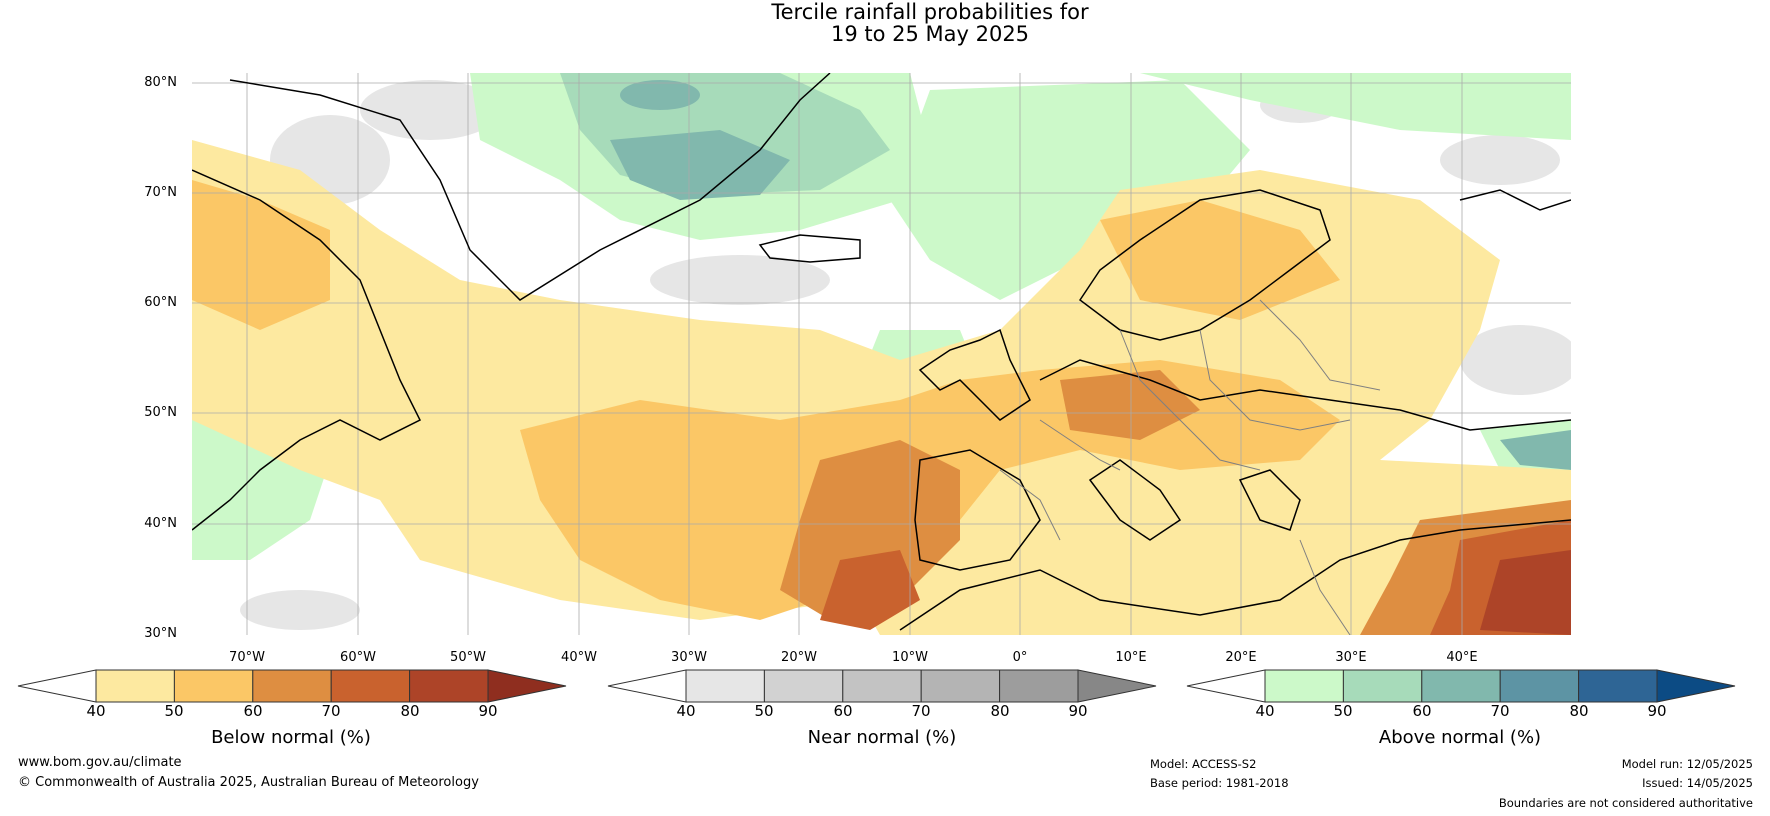 The height and width of the screenshot is (816, 1770). What do you see at coordinates (1461, 686) in the screenshot?
I see `colorbar-above-normal` at bounding box center [1461, 686].